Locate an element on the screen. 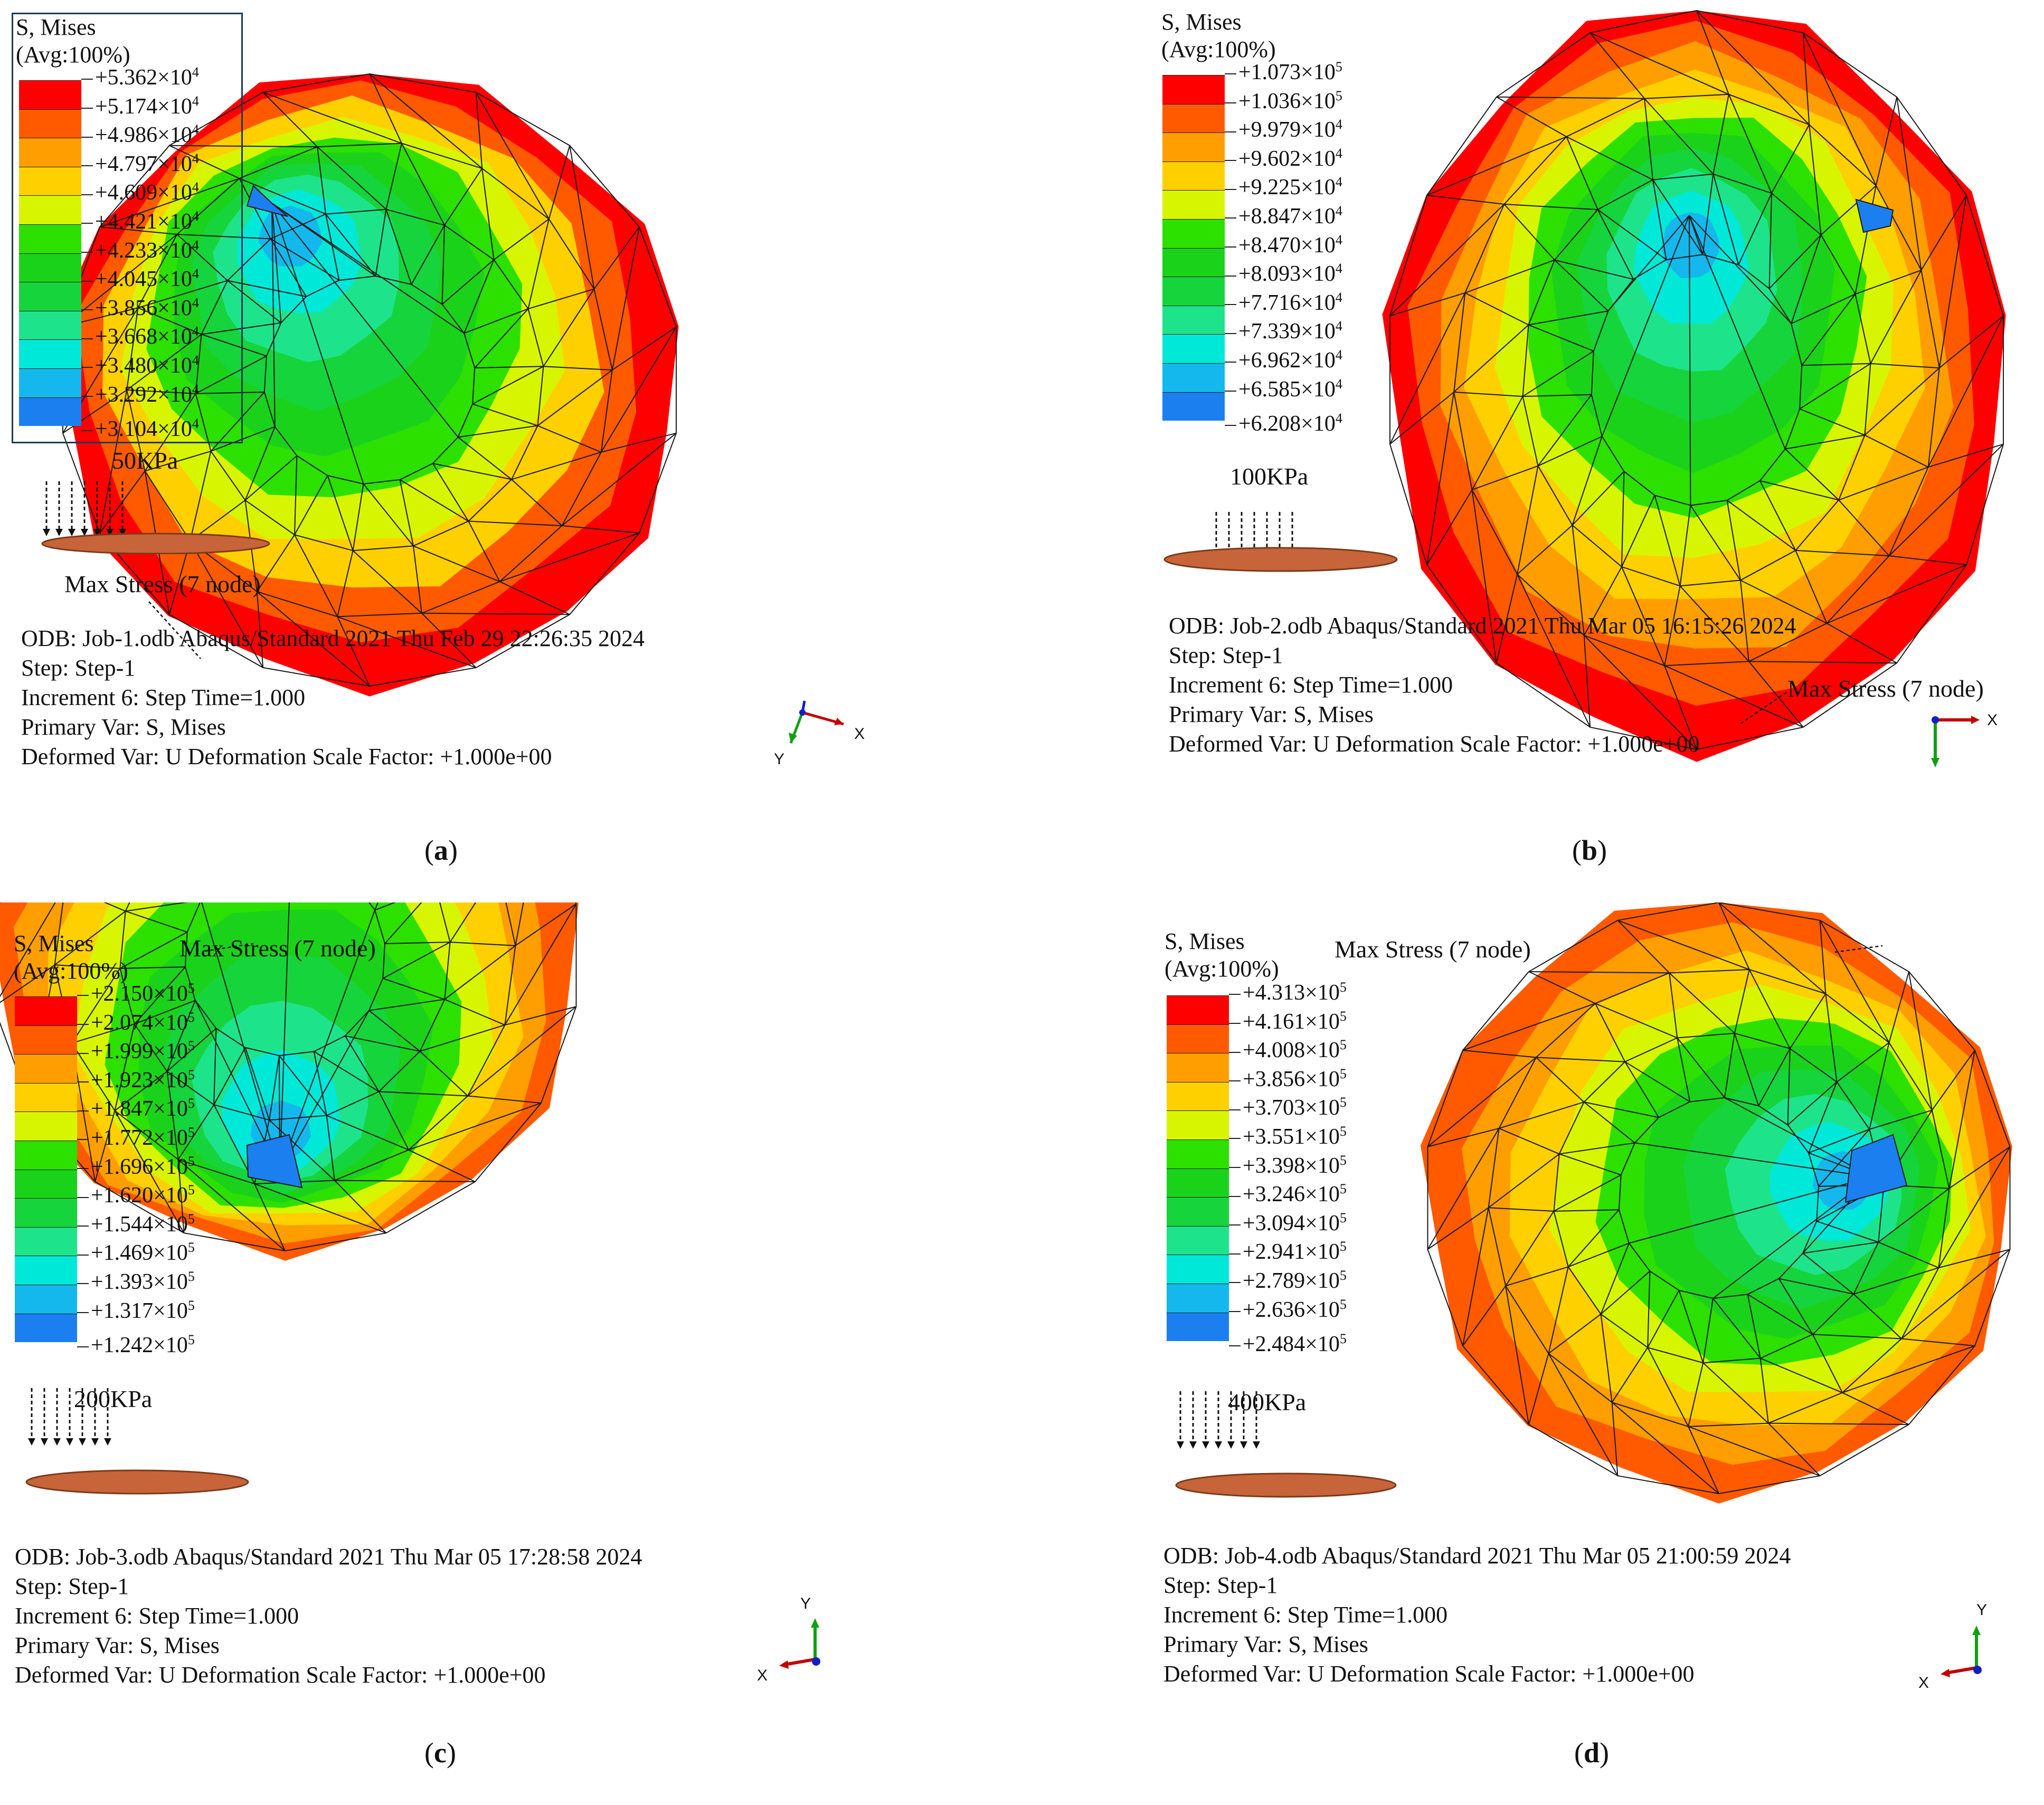  legend-frame is located at coordinates (127, 228).